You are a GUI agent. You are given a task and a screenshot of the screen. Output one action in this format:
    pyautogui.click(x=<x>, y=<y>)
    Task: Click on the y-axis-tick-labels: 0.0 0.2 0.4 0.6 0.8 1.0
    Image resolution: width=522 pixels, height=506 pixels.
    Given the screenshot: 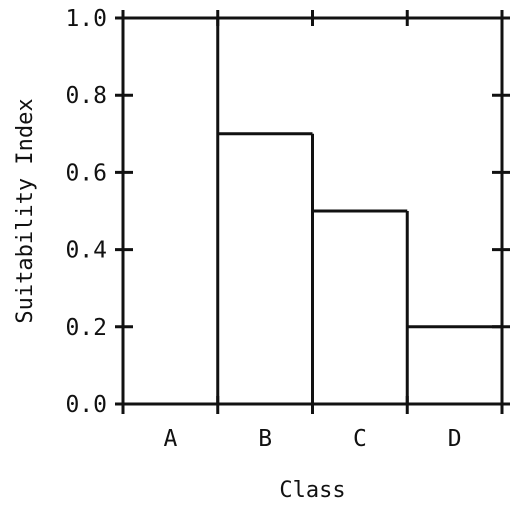 What is the action you would take?
    pyautogui.click(x=86, y=212)
    